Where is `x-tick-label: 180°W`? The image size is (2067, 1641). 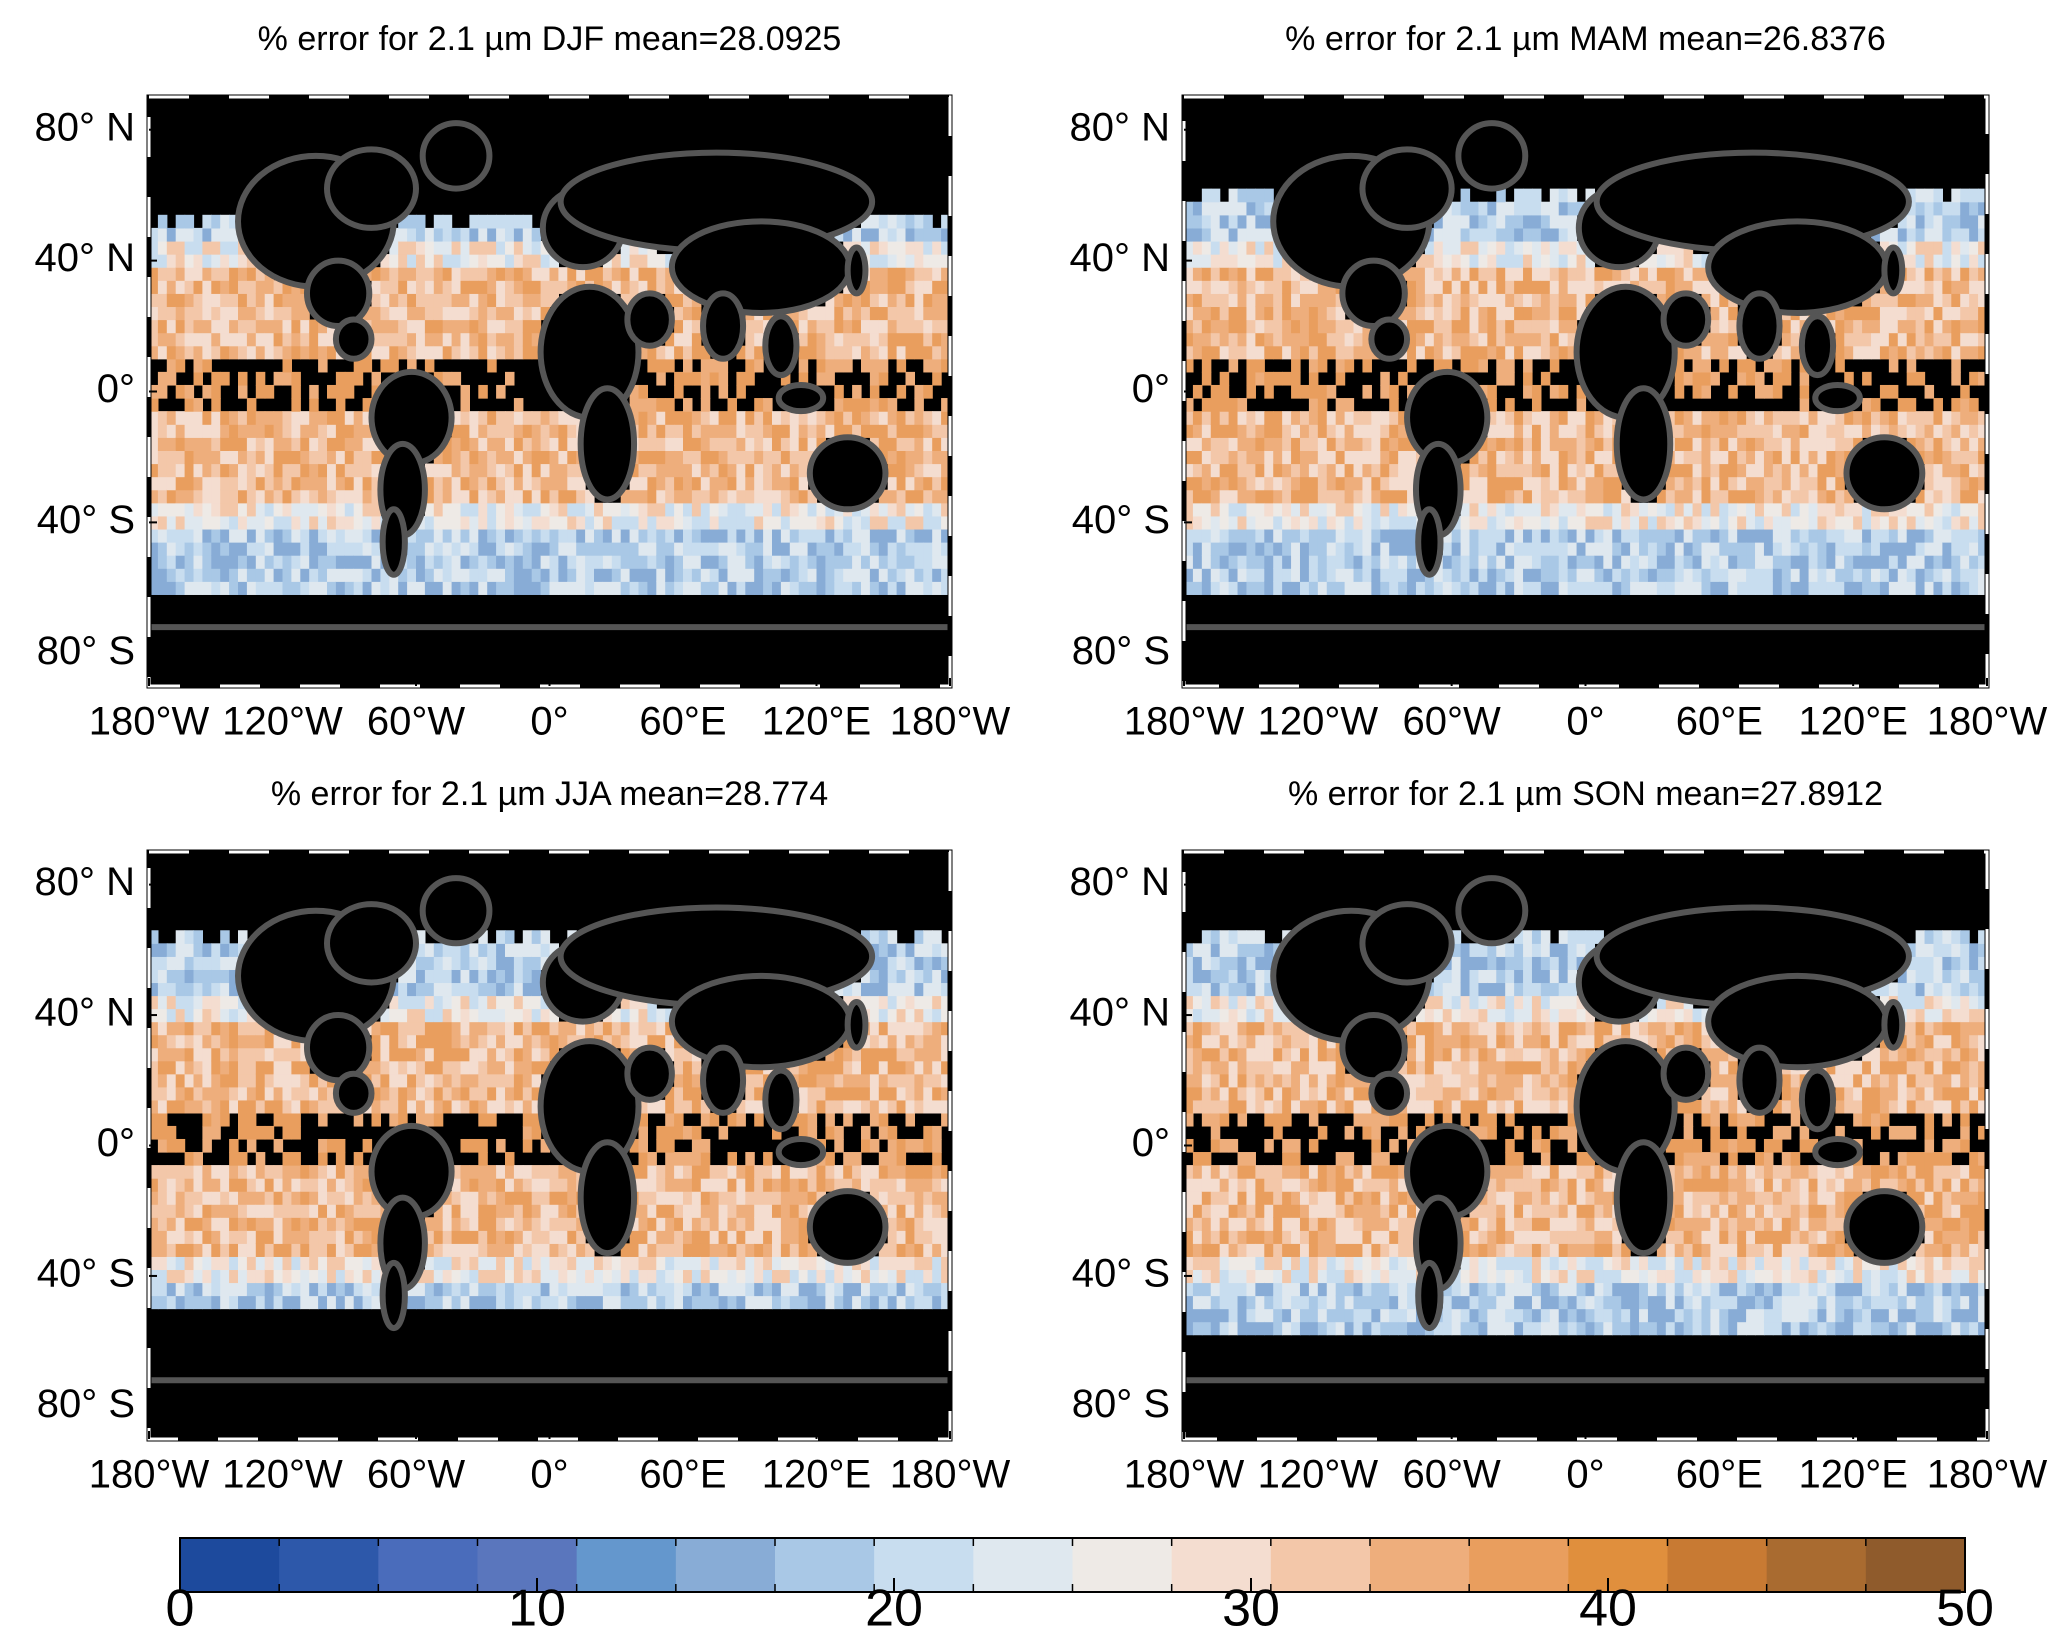 x-tick-label: 180°W is located at coordinates (950, 722).